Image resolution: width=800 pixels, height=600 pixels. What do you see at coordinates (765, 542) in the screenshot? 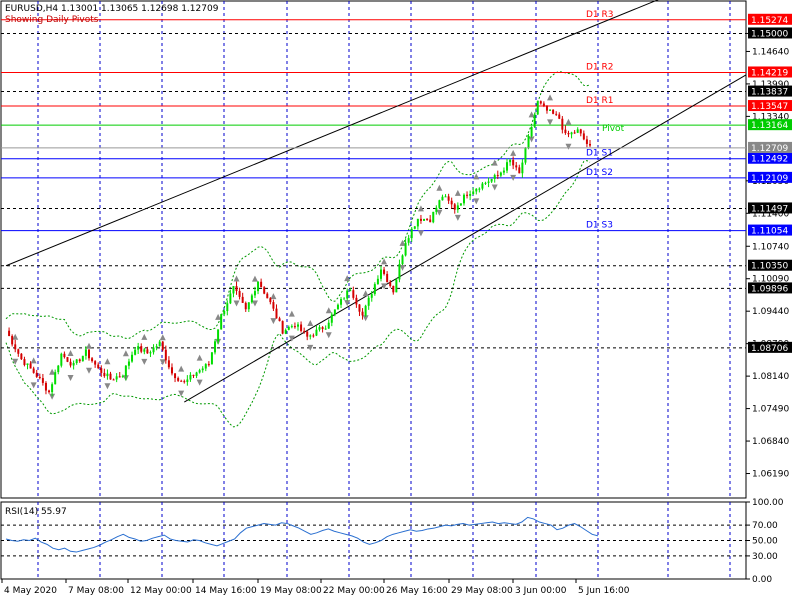
I see `rsi-tick-label: 50.00` at bounding box center [765, 542].